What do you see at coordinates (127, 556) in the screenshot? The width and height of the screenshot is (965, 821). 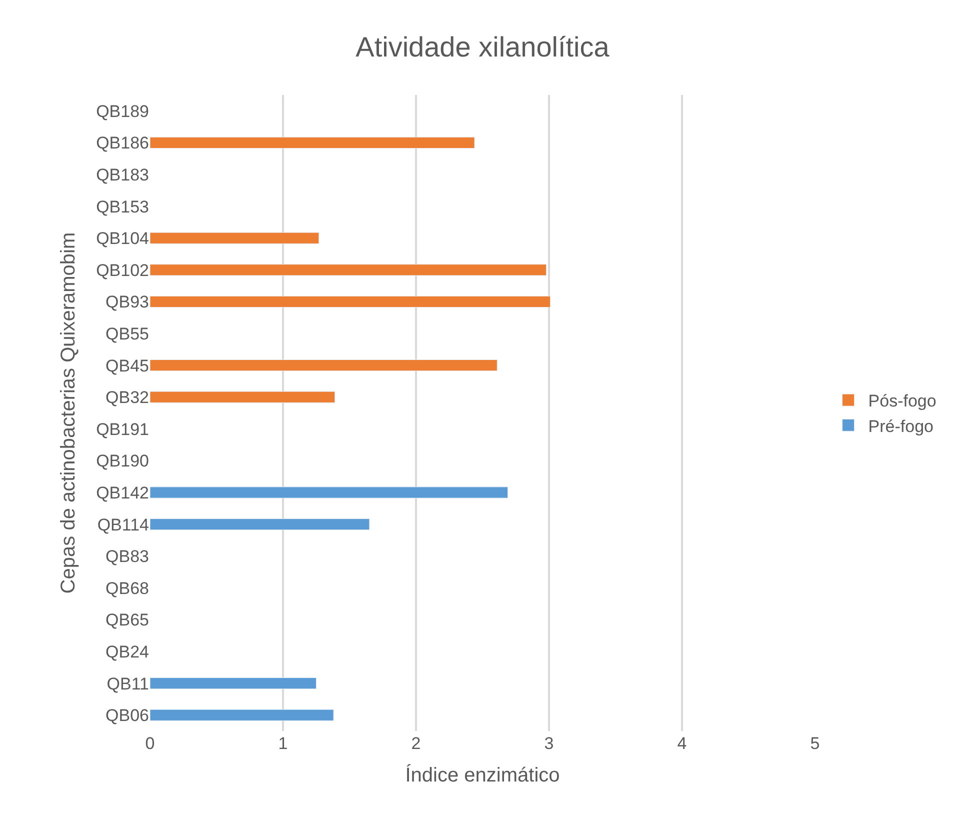 I see `y-tick-label: QB83` at bounding box center [127, 556].